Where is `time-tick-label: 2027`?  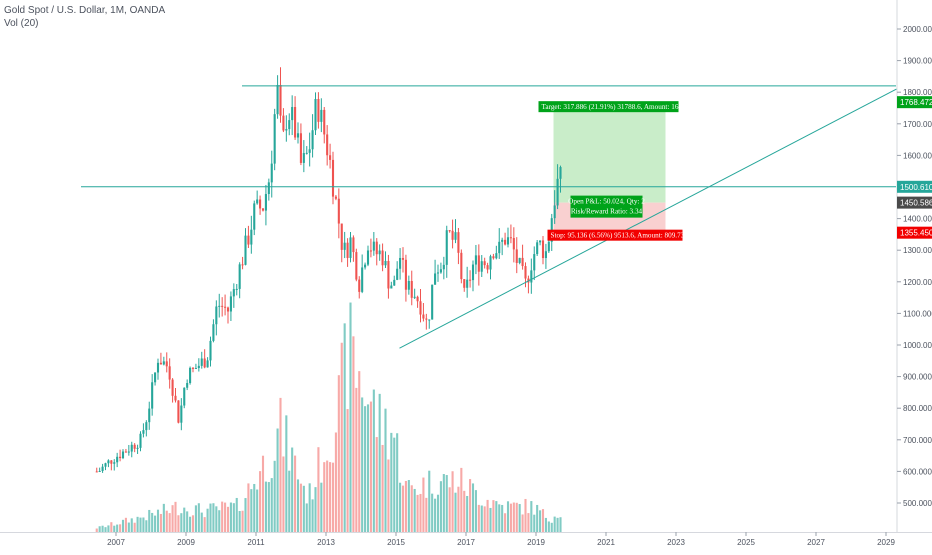 time-tick-label: 2027 is located at coordinates (816, 542).